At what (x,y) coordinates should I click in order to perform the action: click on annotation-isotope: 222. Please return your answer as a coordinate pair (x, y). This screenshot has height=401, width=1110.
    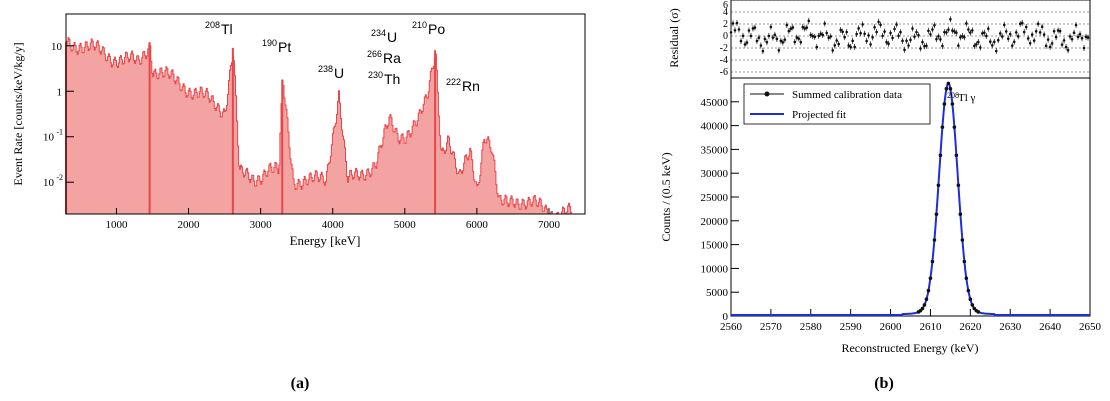
    Looking at the image, I should click on (453, 82).